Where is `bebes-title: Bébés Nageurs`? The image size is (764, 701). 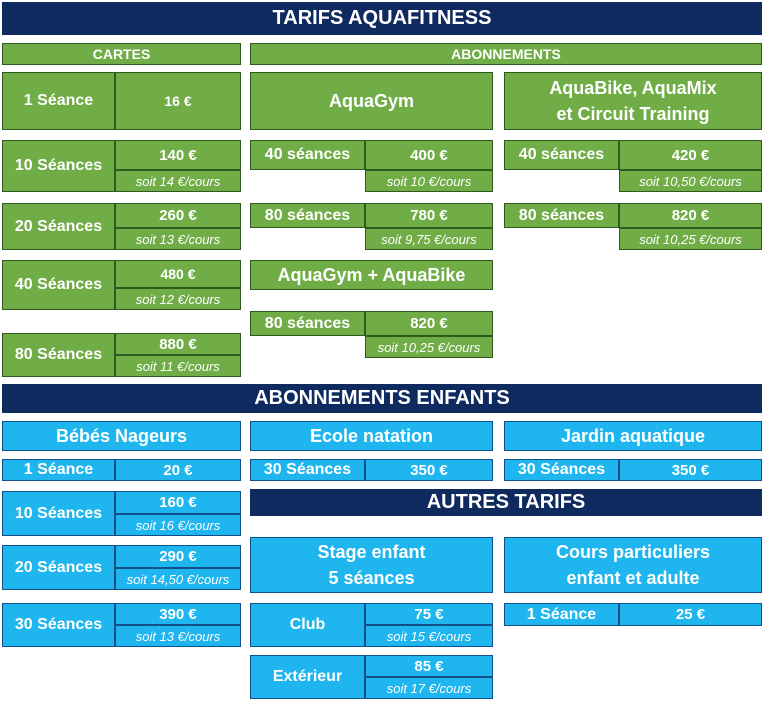 bebes-title: Bébés Nageurs is located at coordinates (121, 436).